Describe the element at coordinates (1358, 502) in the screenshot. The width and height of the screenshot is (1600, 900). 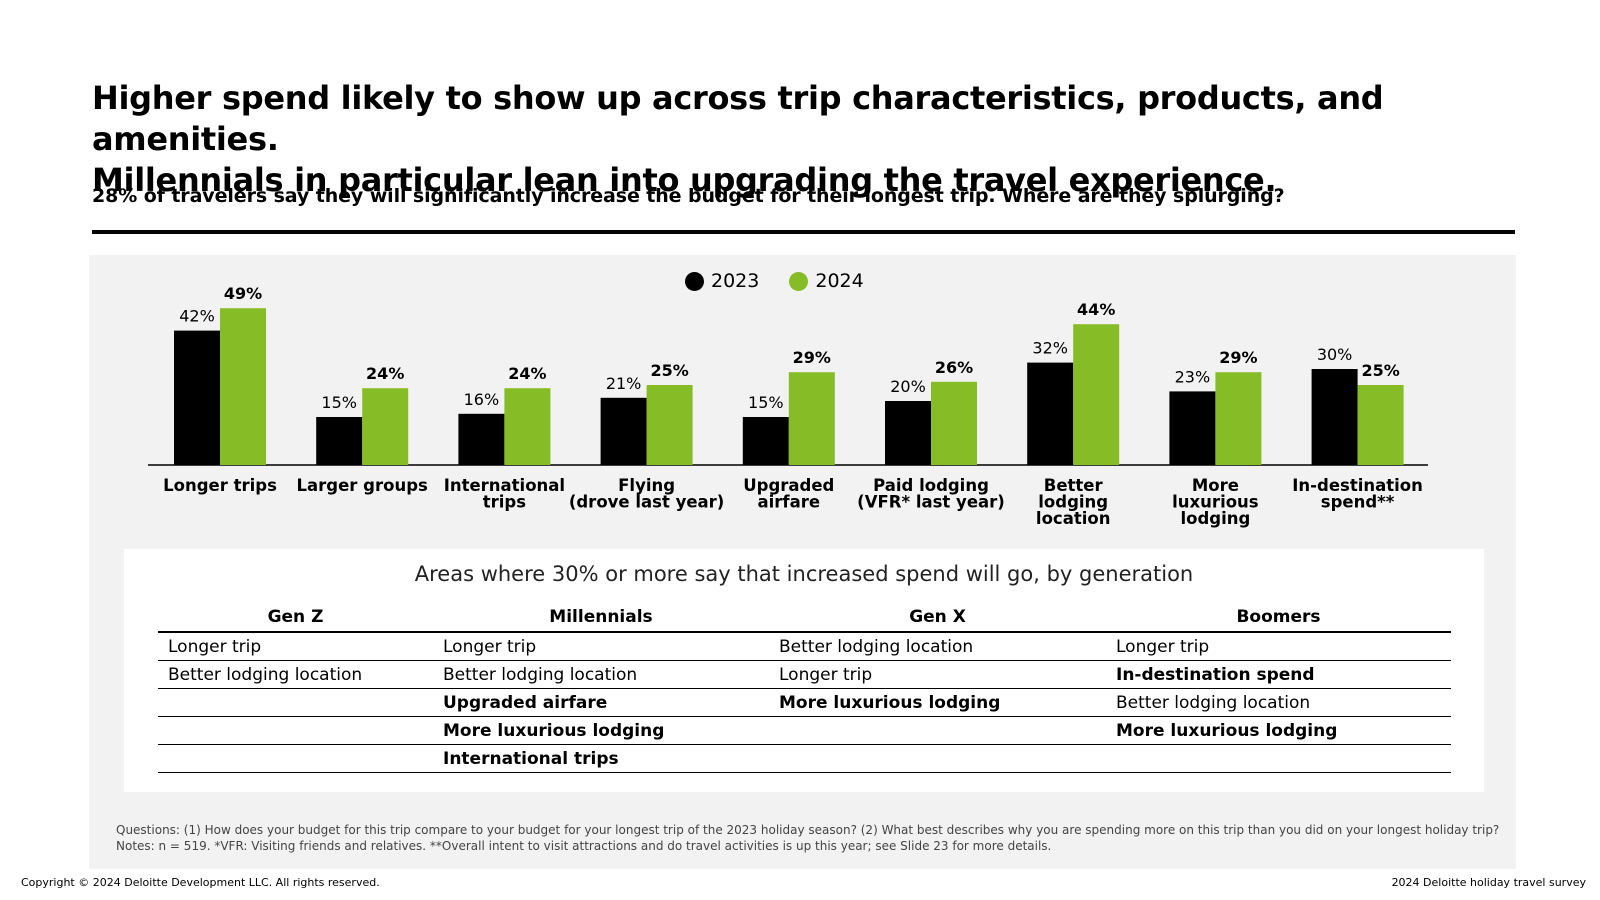
I see `category-label-8: spend**` at that location.